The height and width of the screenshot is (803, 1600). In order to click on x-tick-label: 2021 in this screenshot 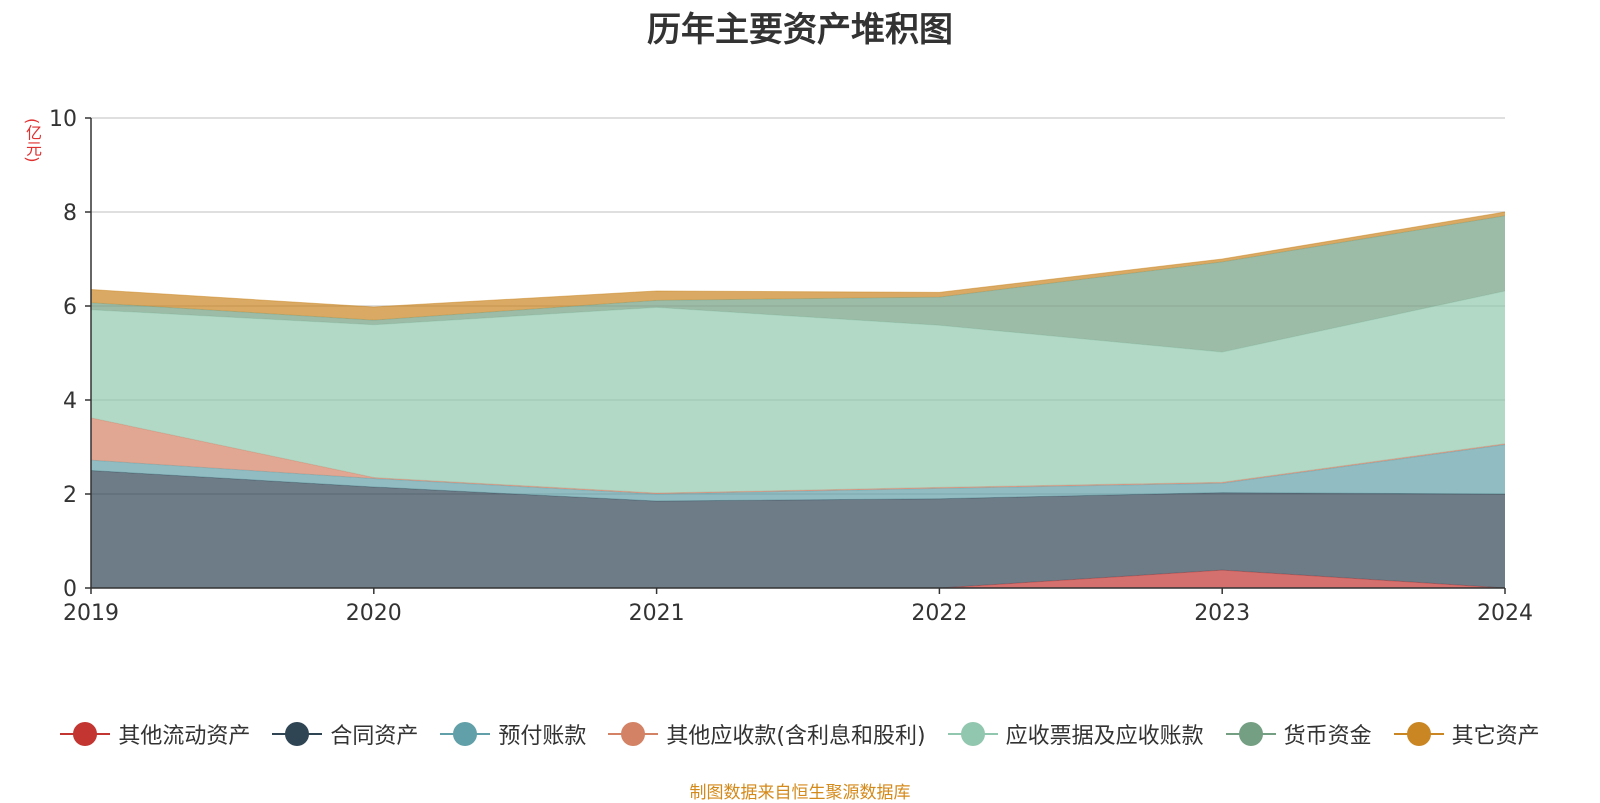, I will do `click(657, 613)`.